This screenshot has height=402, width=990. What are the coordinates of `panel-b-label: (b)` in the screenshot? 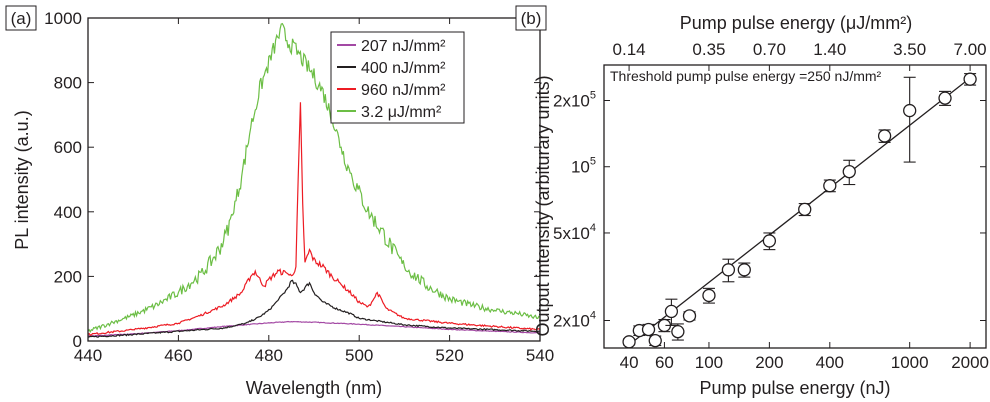 It's located at (531, 18).